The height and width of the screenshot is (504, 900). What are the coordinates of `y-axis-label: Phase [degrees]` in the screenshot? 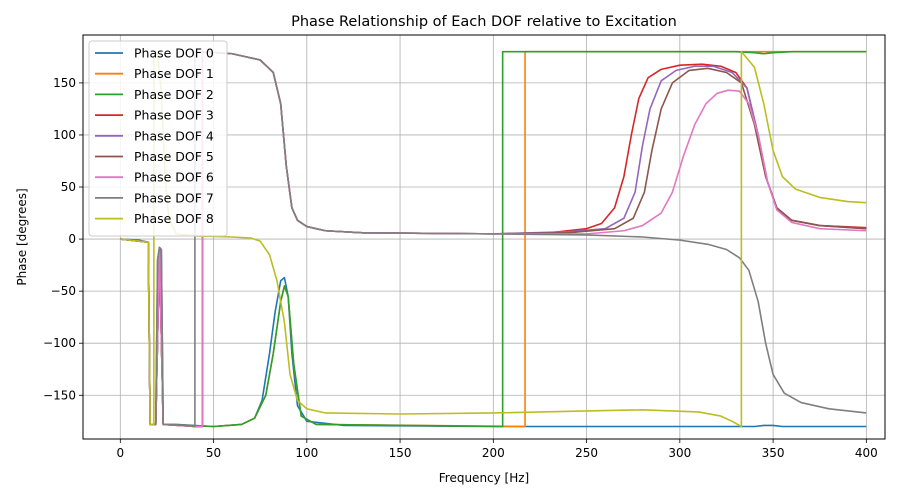 It's located at (22, 236).